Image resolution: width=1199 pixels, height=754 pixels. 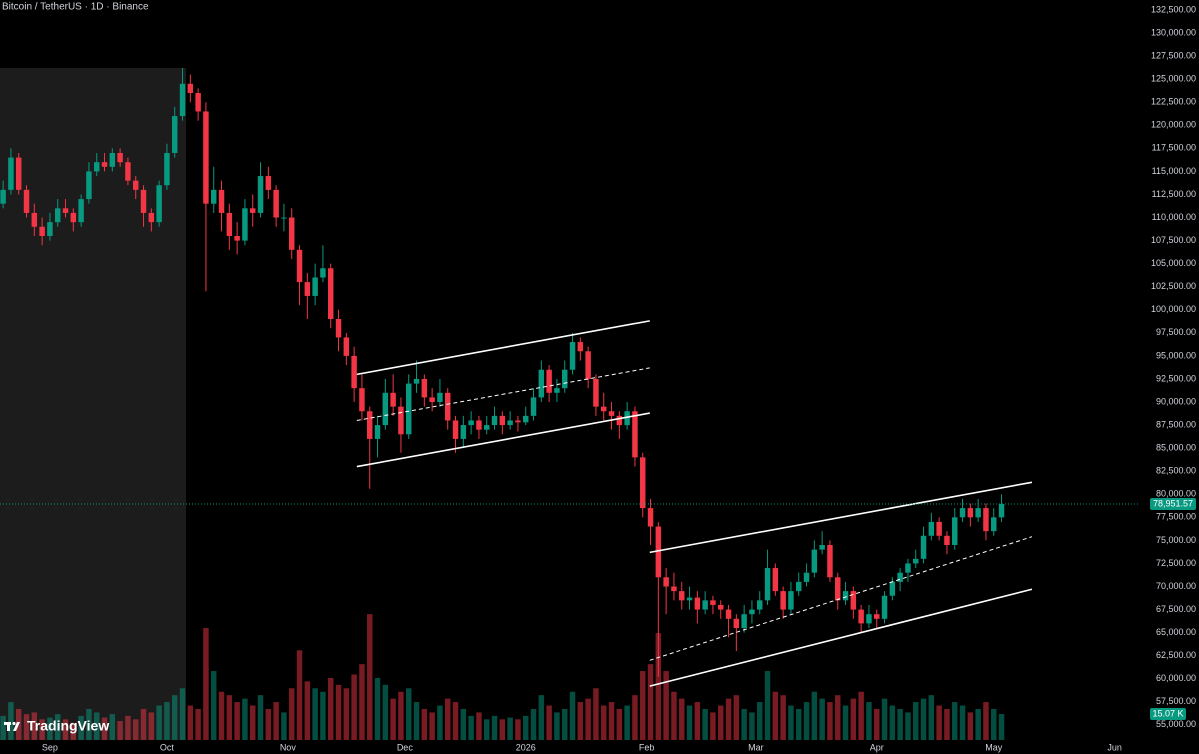 What do you see at coordinates (1176, 724) in the screenshot?
I see `y-tick-label: 55,000.00` at bounding box center [1176, 724].